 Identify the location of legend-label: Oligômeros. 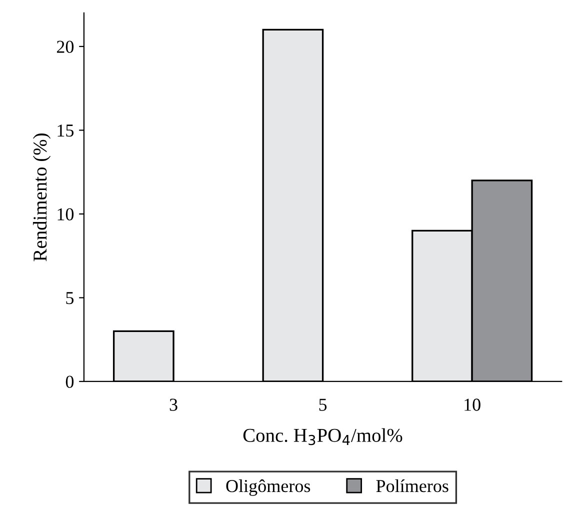
(268, 487).